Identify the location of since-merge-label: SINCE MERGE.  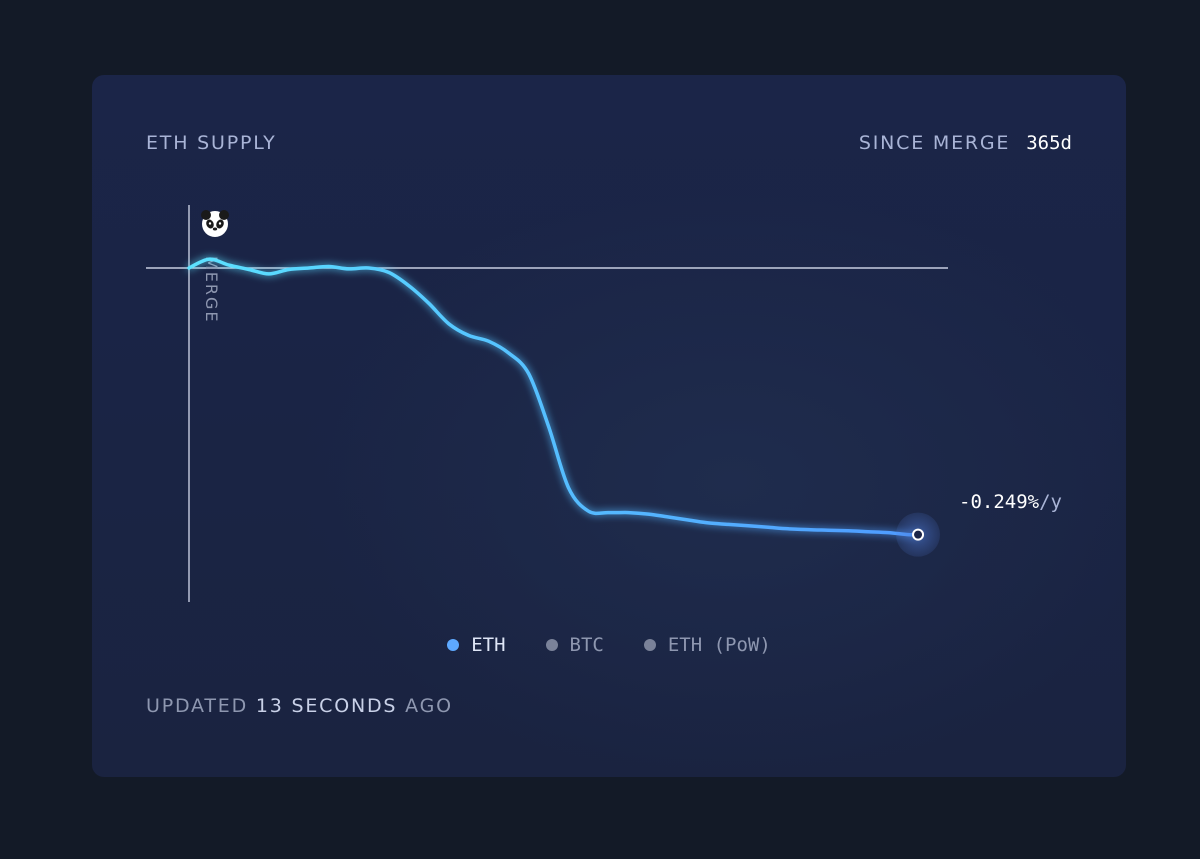
(934, 143).